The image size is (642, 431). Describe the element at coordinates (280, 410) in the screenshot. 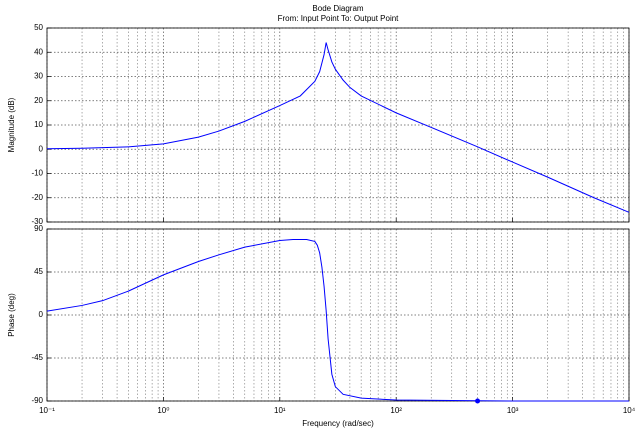

I see `x-tick-label: 10¹` at that location.